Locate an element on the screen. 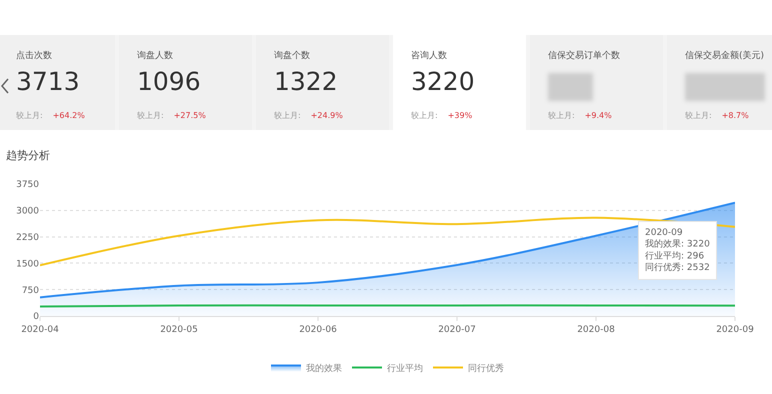  legend-label: 同行优秀 is located at coordinates (486, 368).